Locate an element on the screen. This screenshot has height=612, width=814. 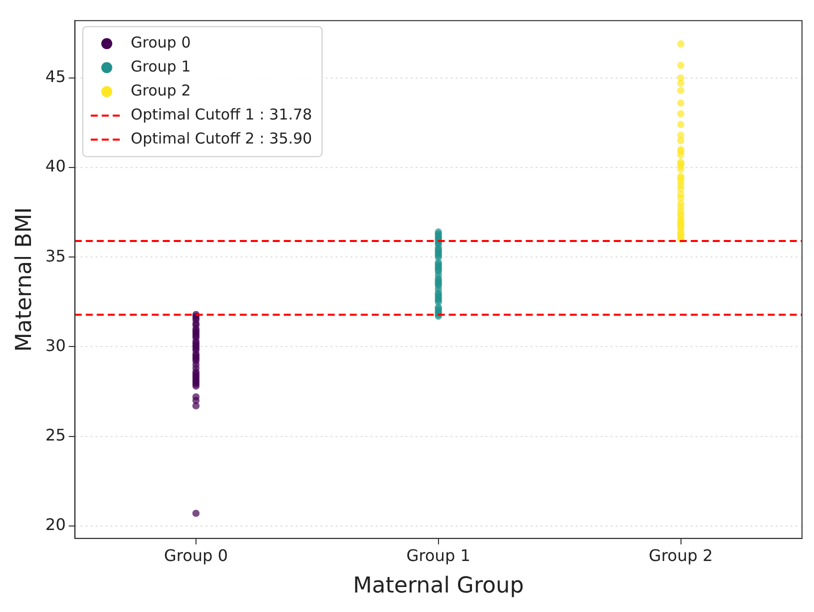
legend-label: Optimal Cutoff 2 : 35.90 is located at coordinates (221, 138).